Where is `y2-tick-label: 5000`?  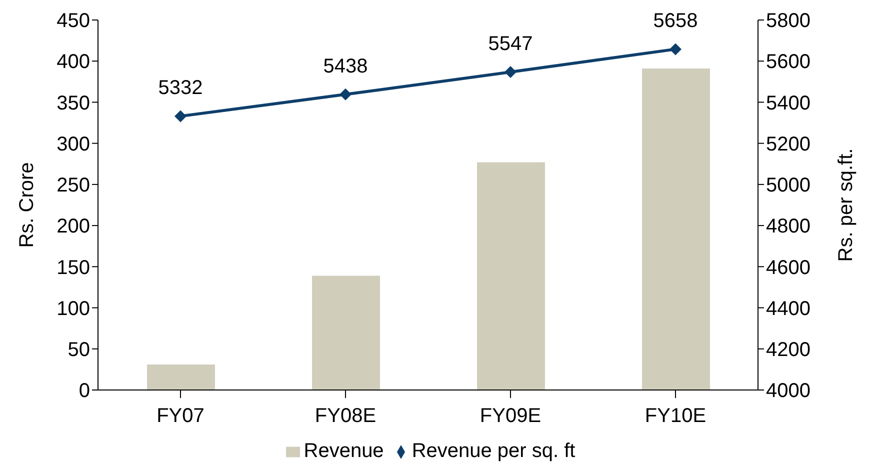
y2-tick-label: 5000 is located at coordinates (788, 185).